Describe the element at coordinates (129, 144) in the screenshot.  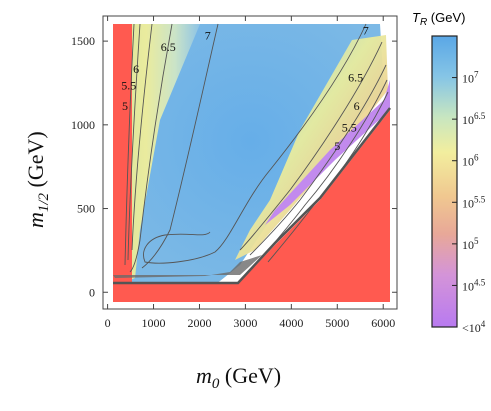
I see `contour-5-left` at that location.